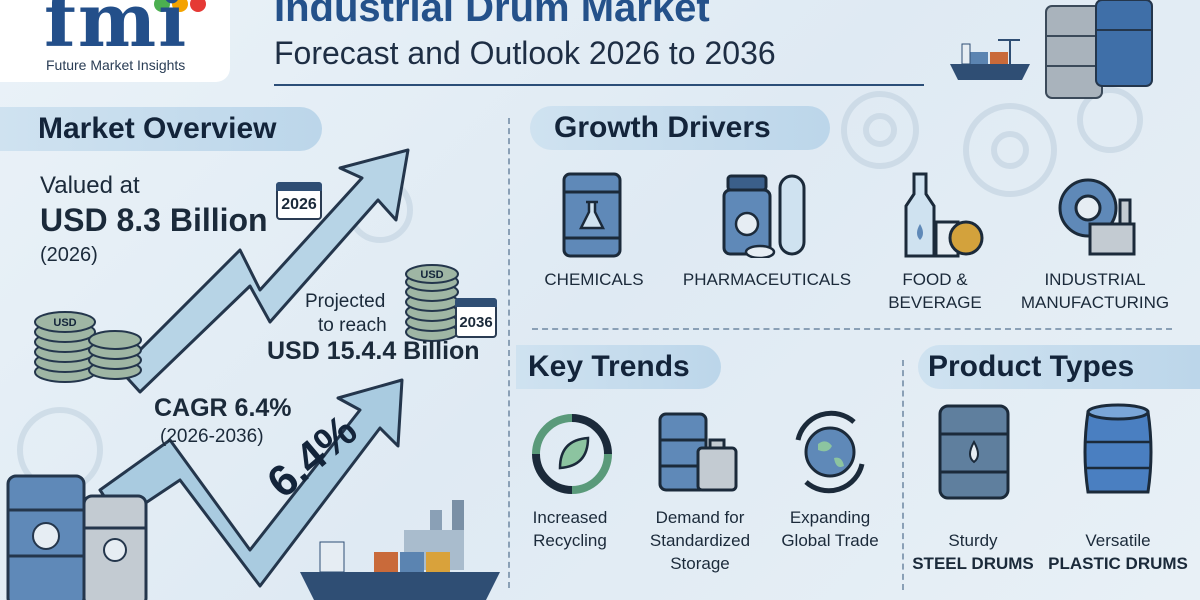 The width and height of the screenshot is (1200, 600). Describe the element at coordinates (69, 255) in the screenshot. I see `valued-year: (2026)` at that location.